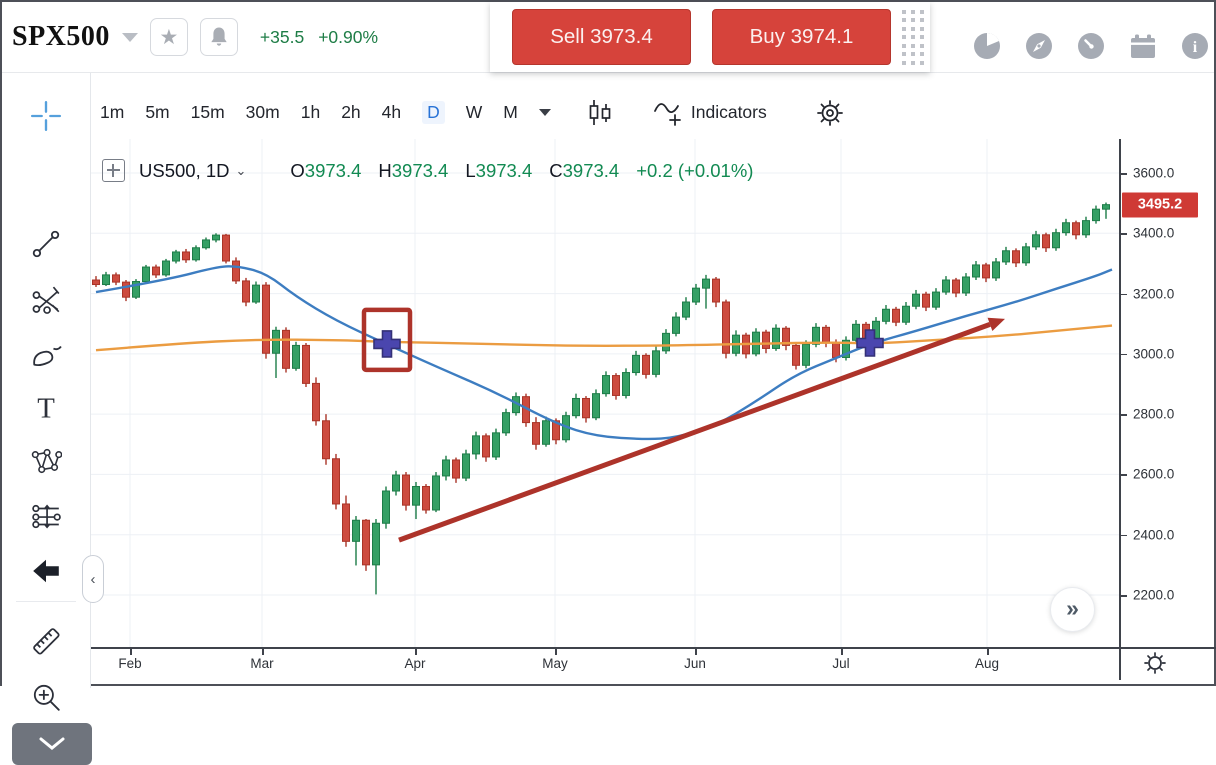 This screenshot has width=1216, height=765. Describe the element at coordinates (1154, 595) in the screenshot. I see `price-label: 2200.0` at that location.